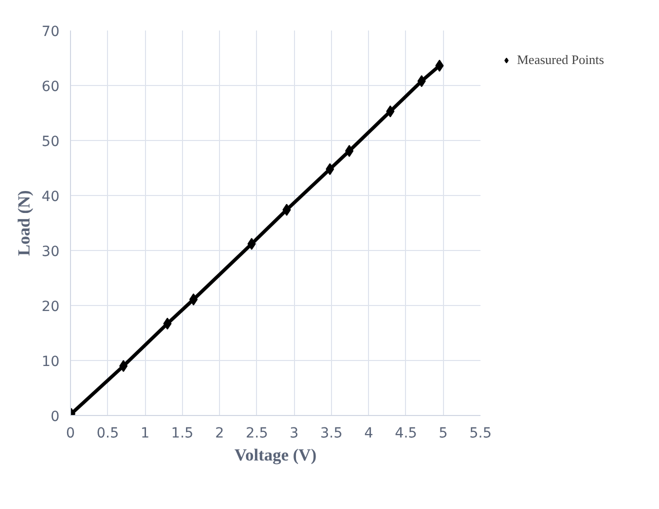  I want to click on x-tick-label: 3, so click(294, 434).